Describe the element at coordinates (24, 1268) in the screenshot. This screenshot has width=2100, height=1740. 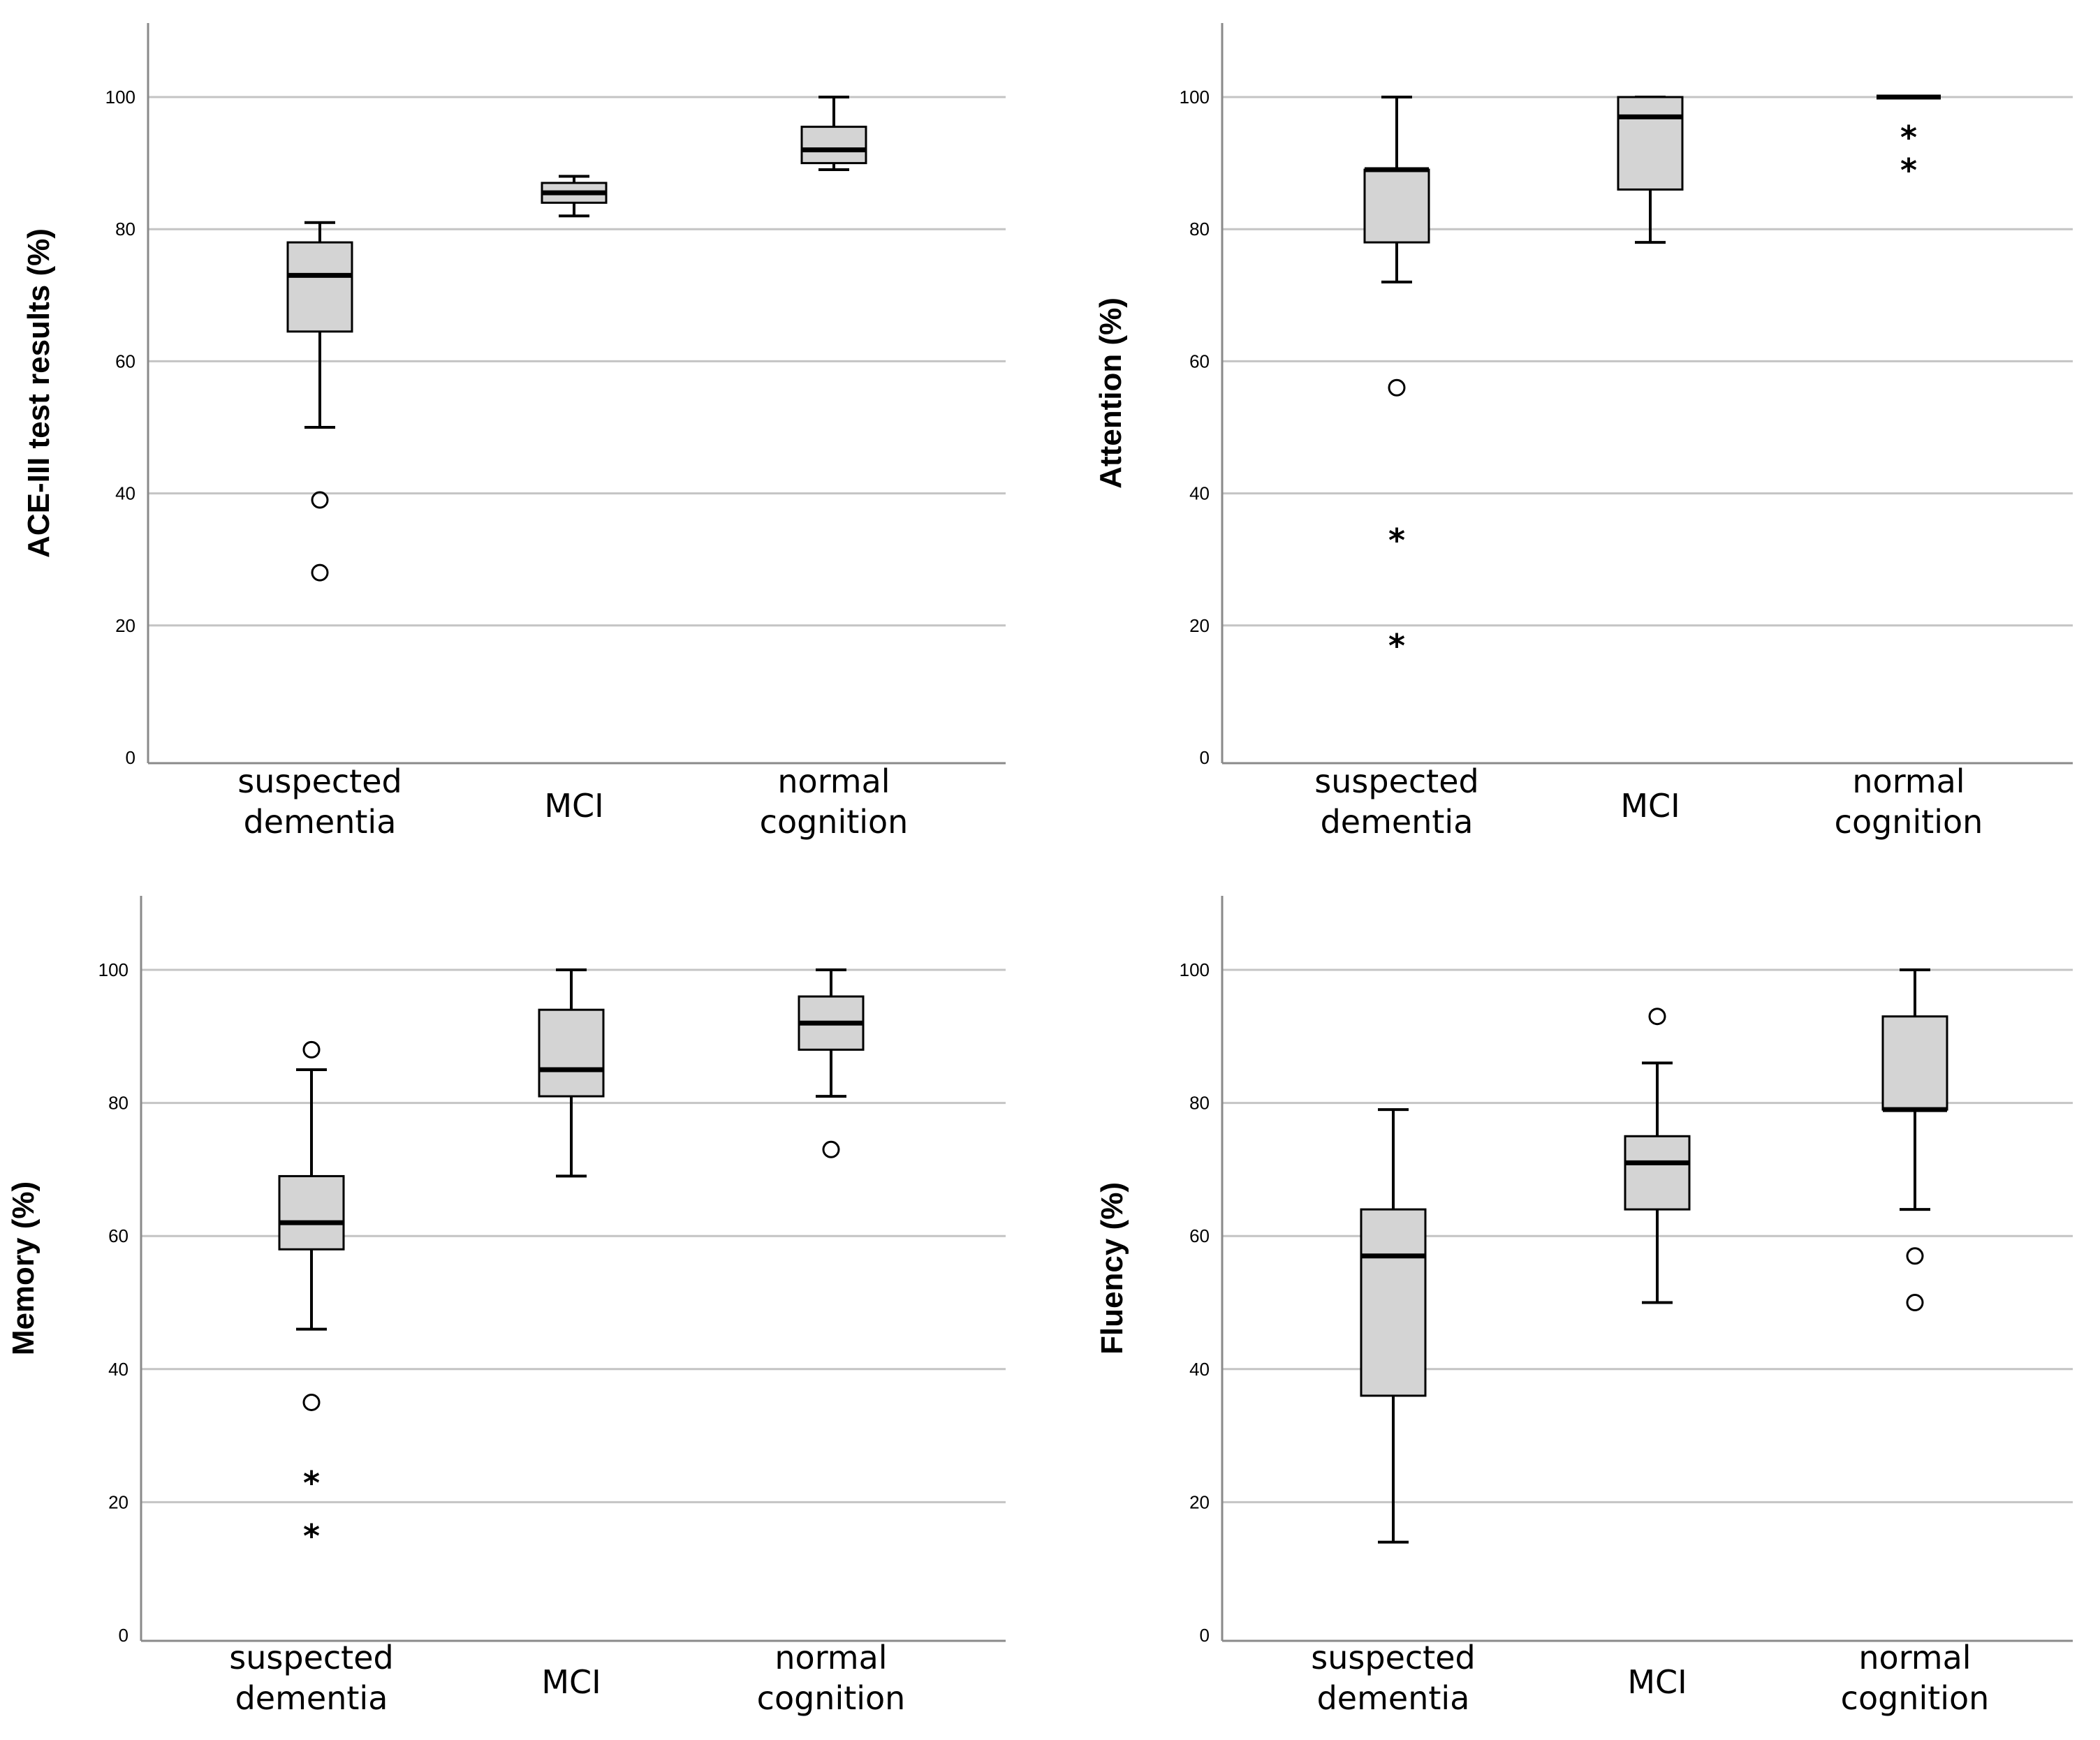
I see `y-axis-label: Memory (%)` at that location.